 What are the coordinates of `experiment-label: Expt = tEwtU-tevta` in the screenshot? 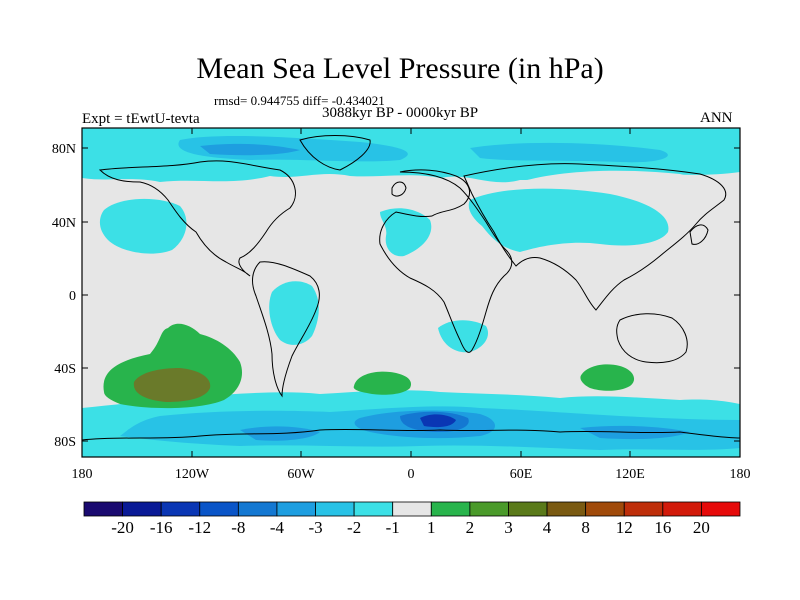 It's located at (141, 119).